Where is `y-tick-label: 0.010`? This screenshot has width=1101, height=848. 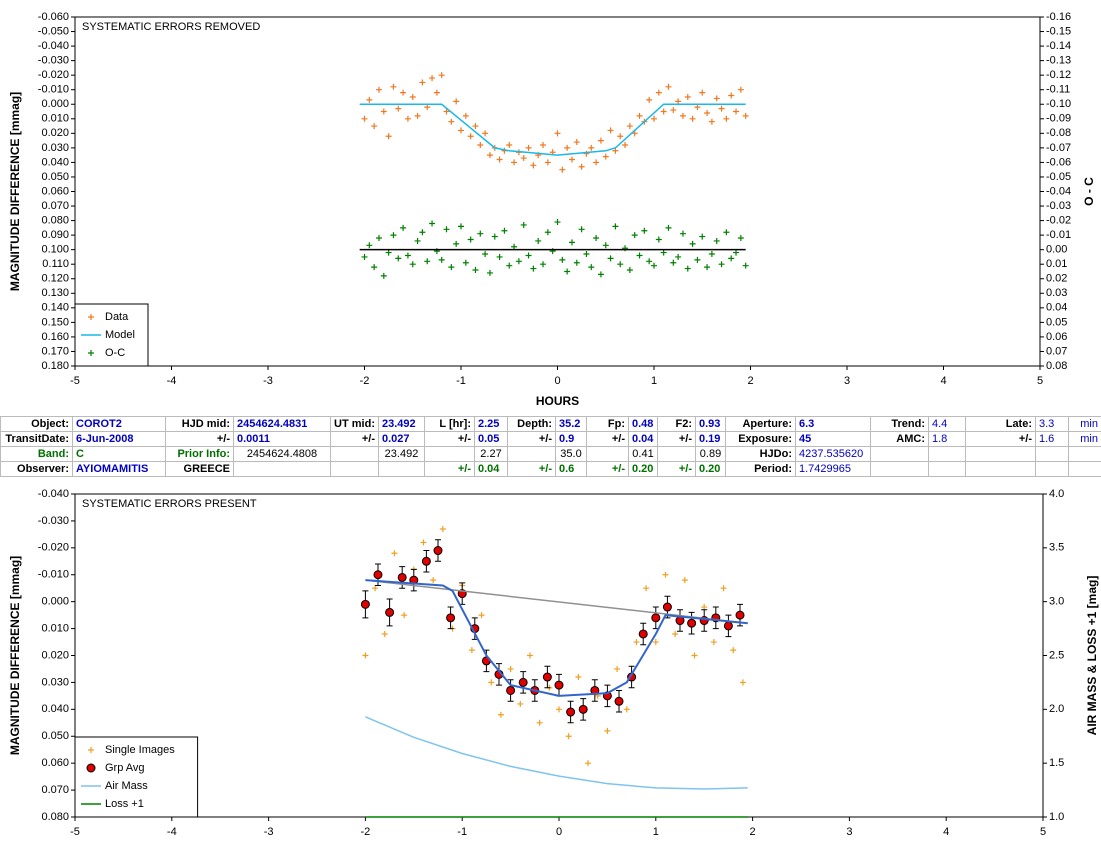 y-tick-label: 0.010 is located at coordinates (55, 119).